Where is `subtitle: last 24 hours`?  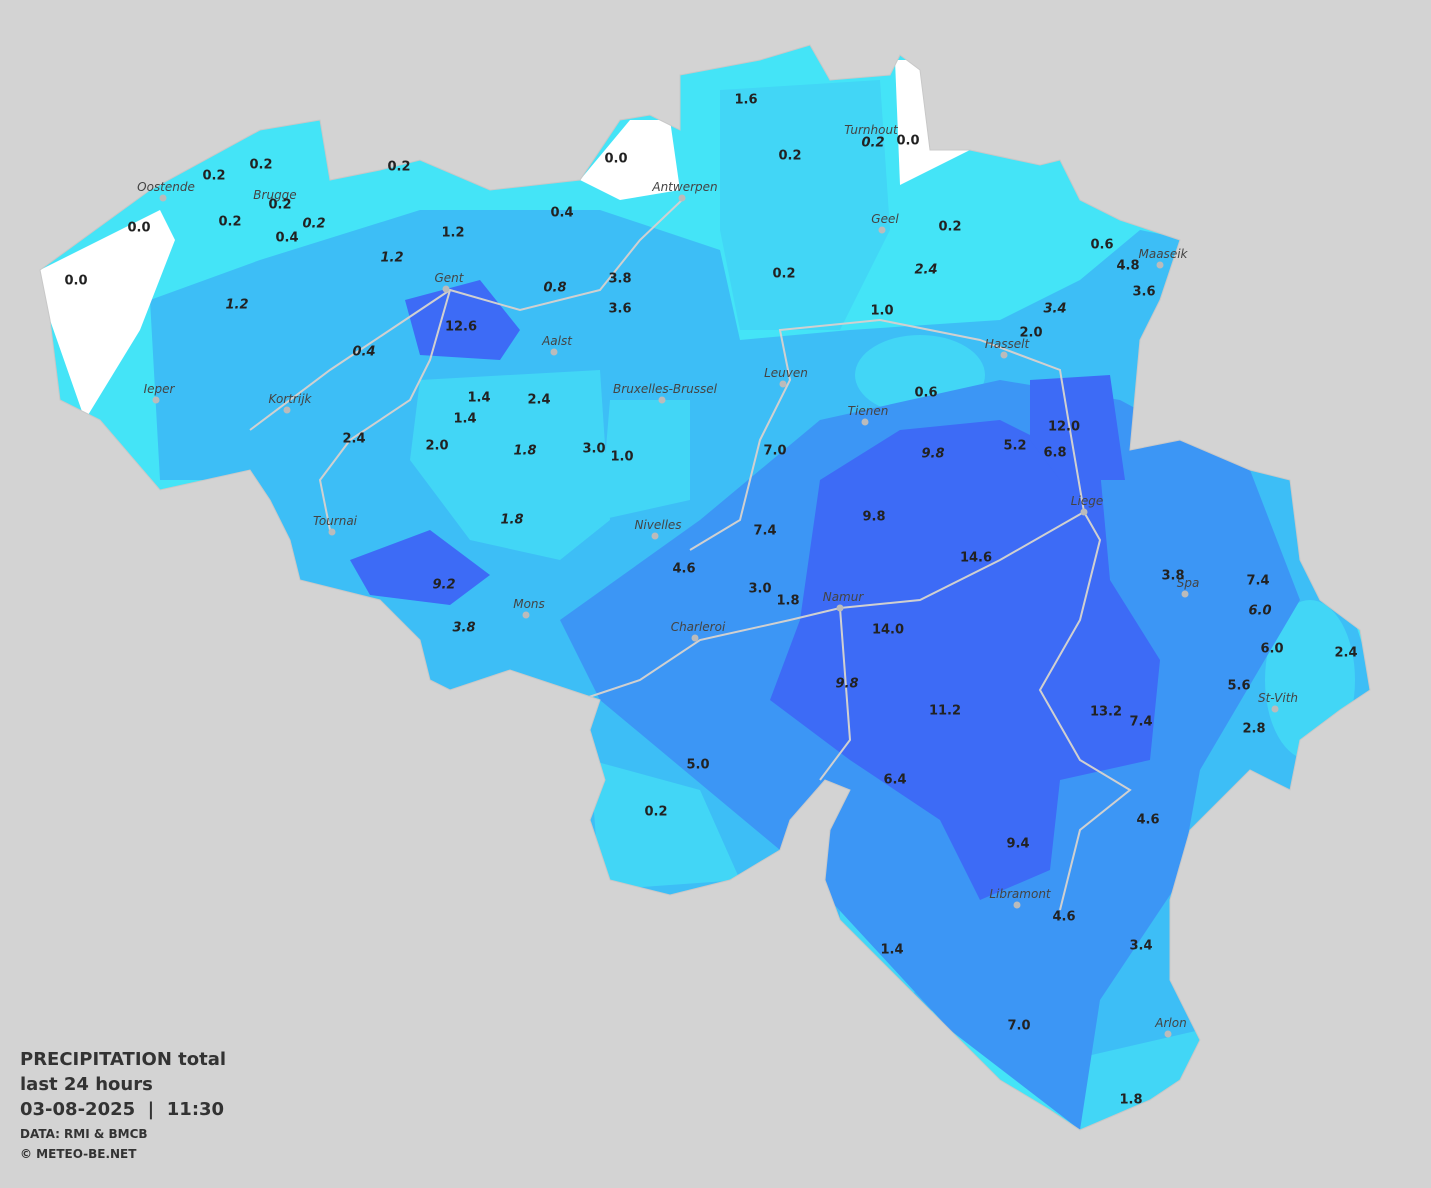 subtitle: last 24 hours is located at coordinates (86, 1084).